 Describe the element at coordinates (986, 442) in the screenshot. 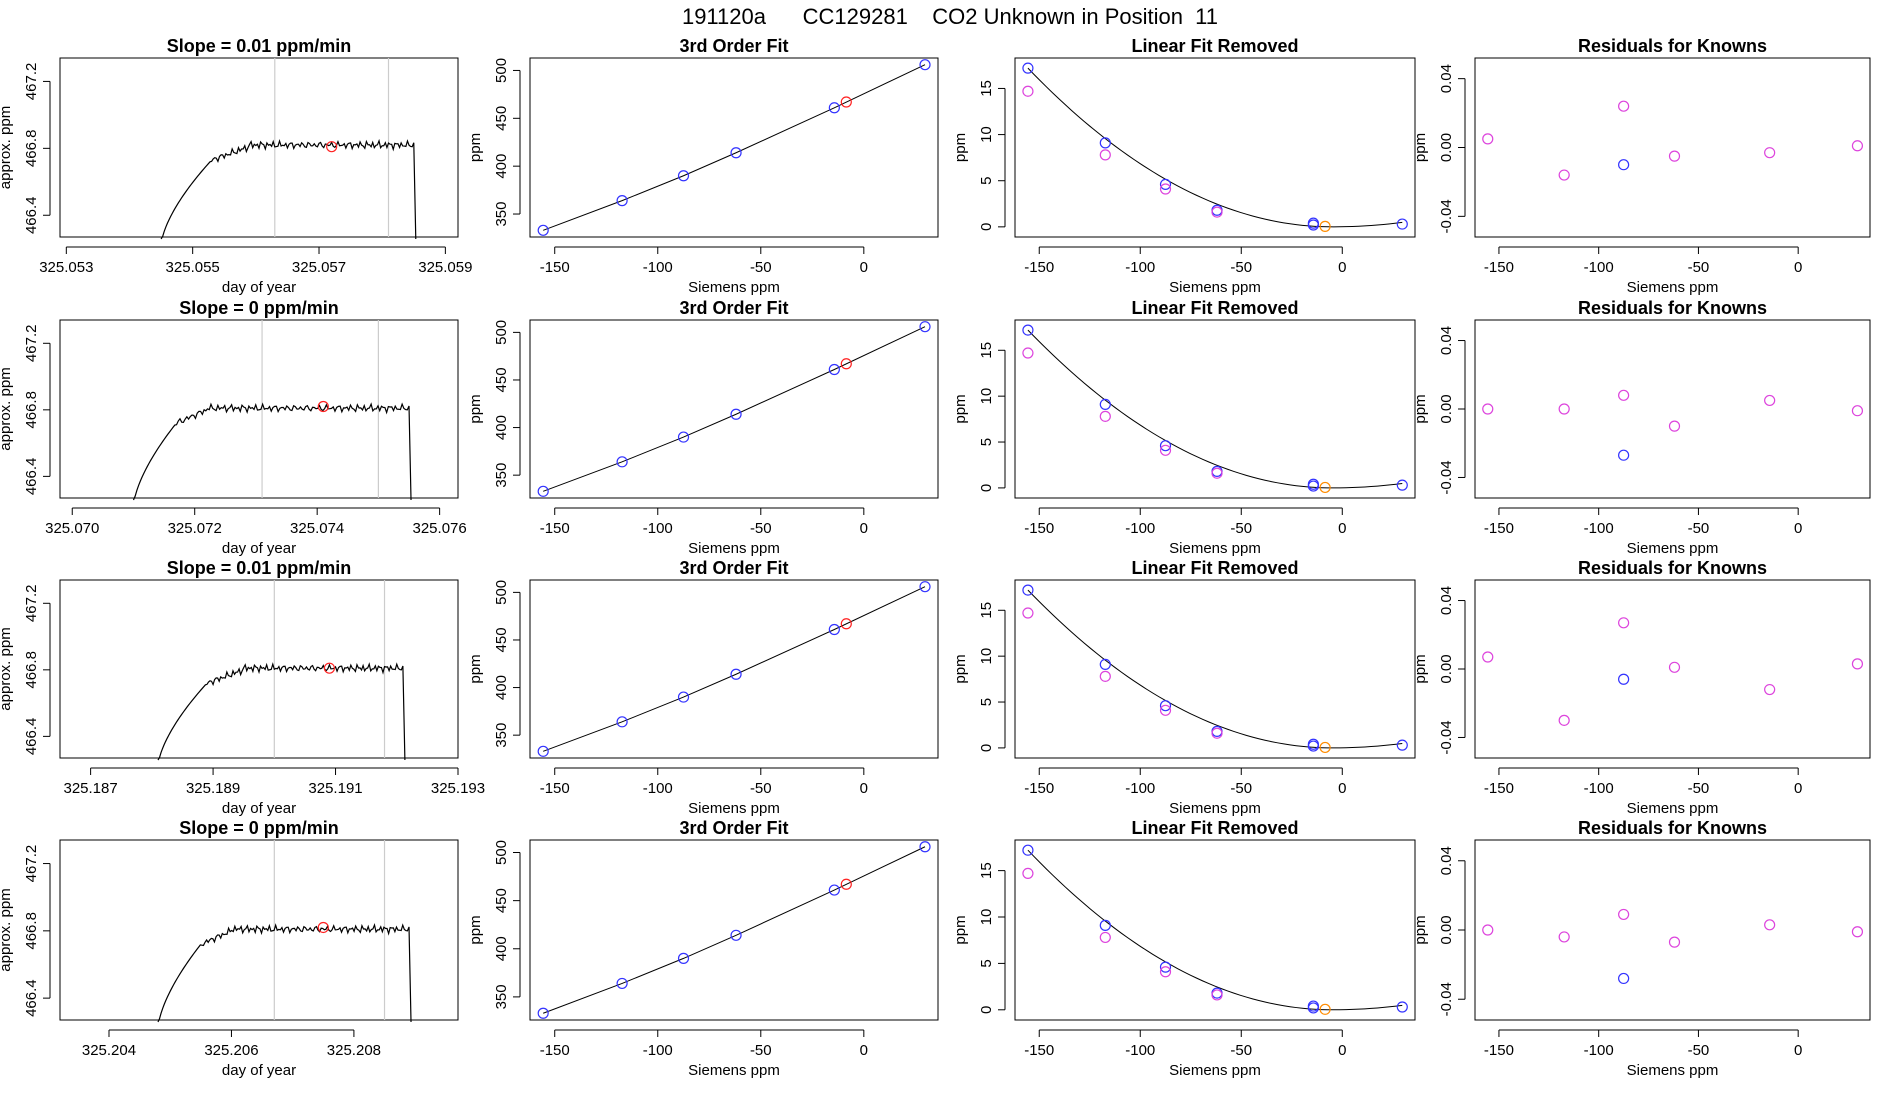

I see `y-tick-label: 5` at that location.